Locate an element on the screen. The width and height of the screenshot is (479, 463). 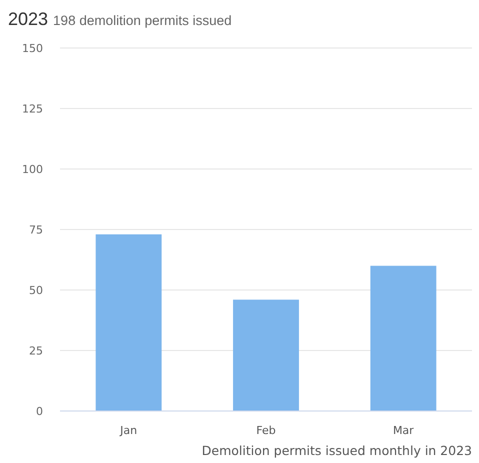
y-tick-label: 25 is located at coordinates (36, 351).